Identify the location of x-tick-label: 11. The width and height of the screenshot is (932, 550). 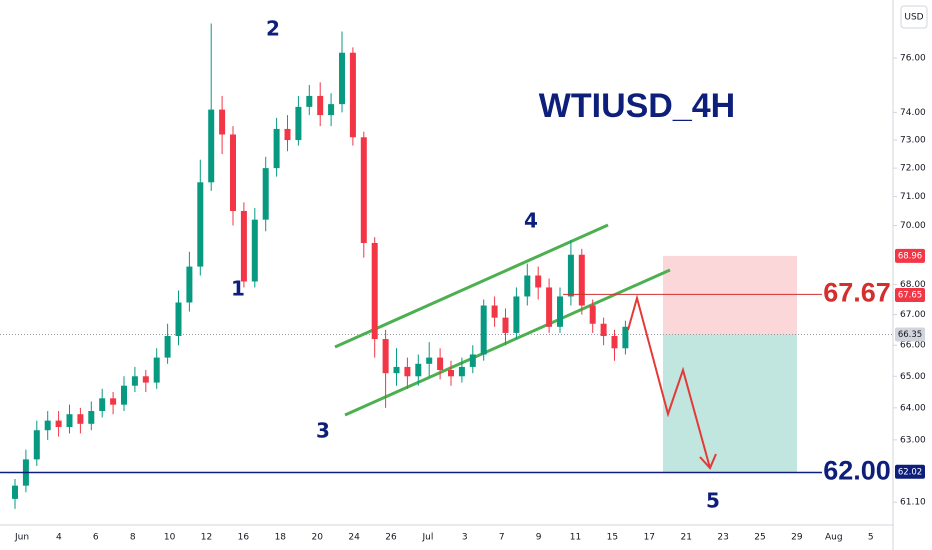
(575, 538).